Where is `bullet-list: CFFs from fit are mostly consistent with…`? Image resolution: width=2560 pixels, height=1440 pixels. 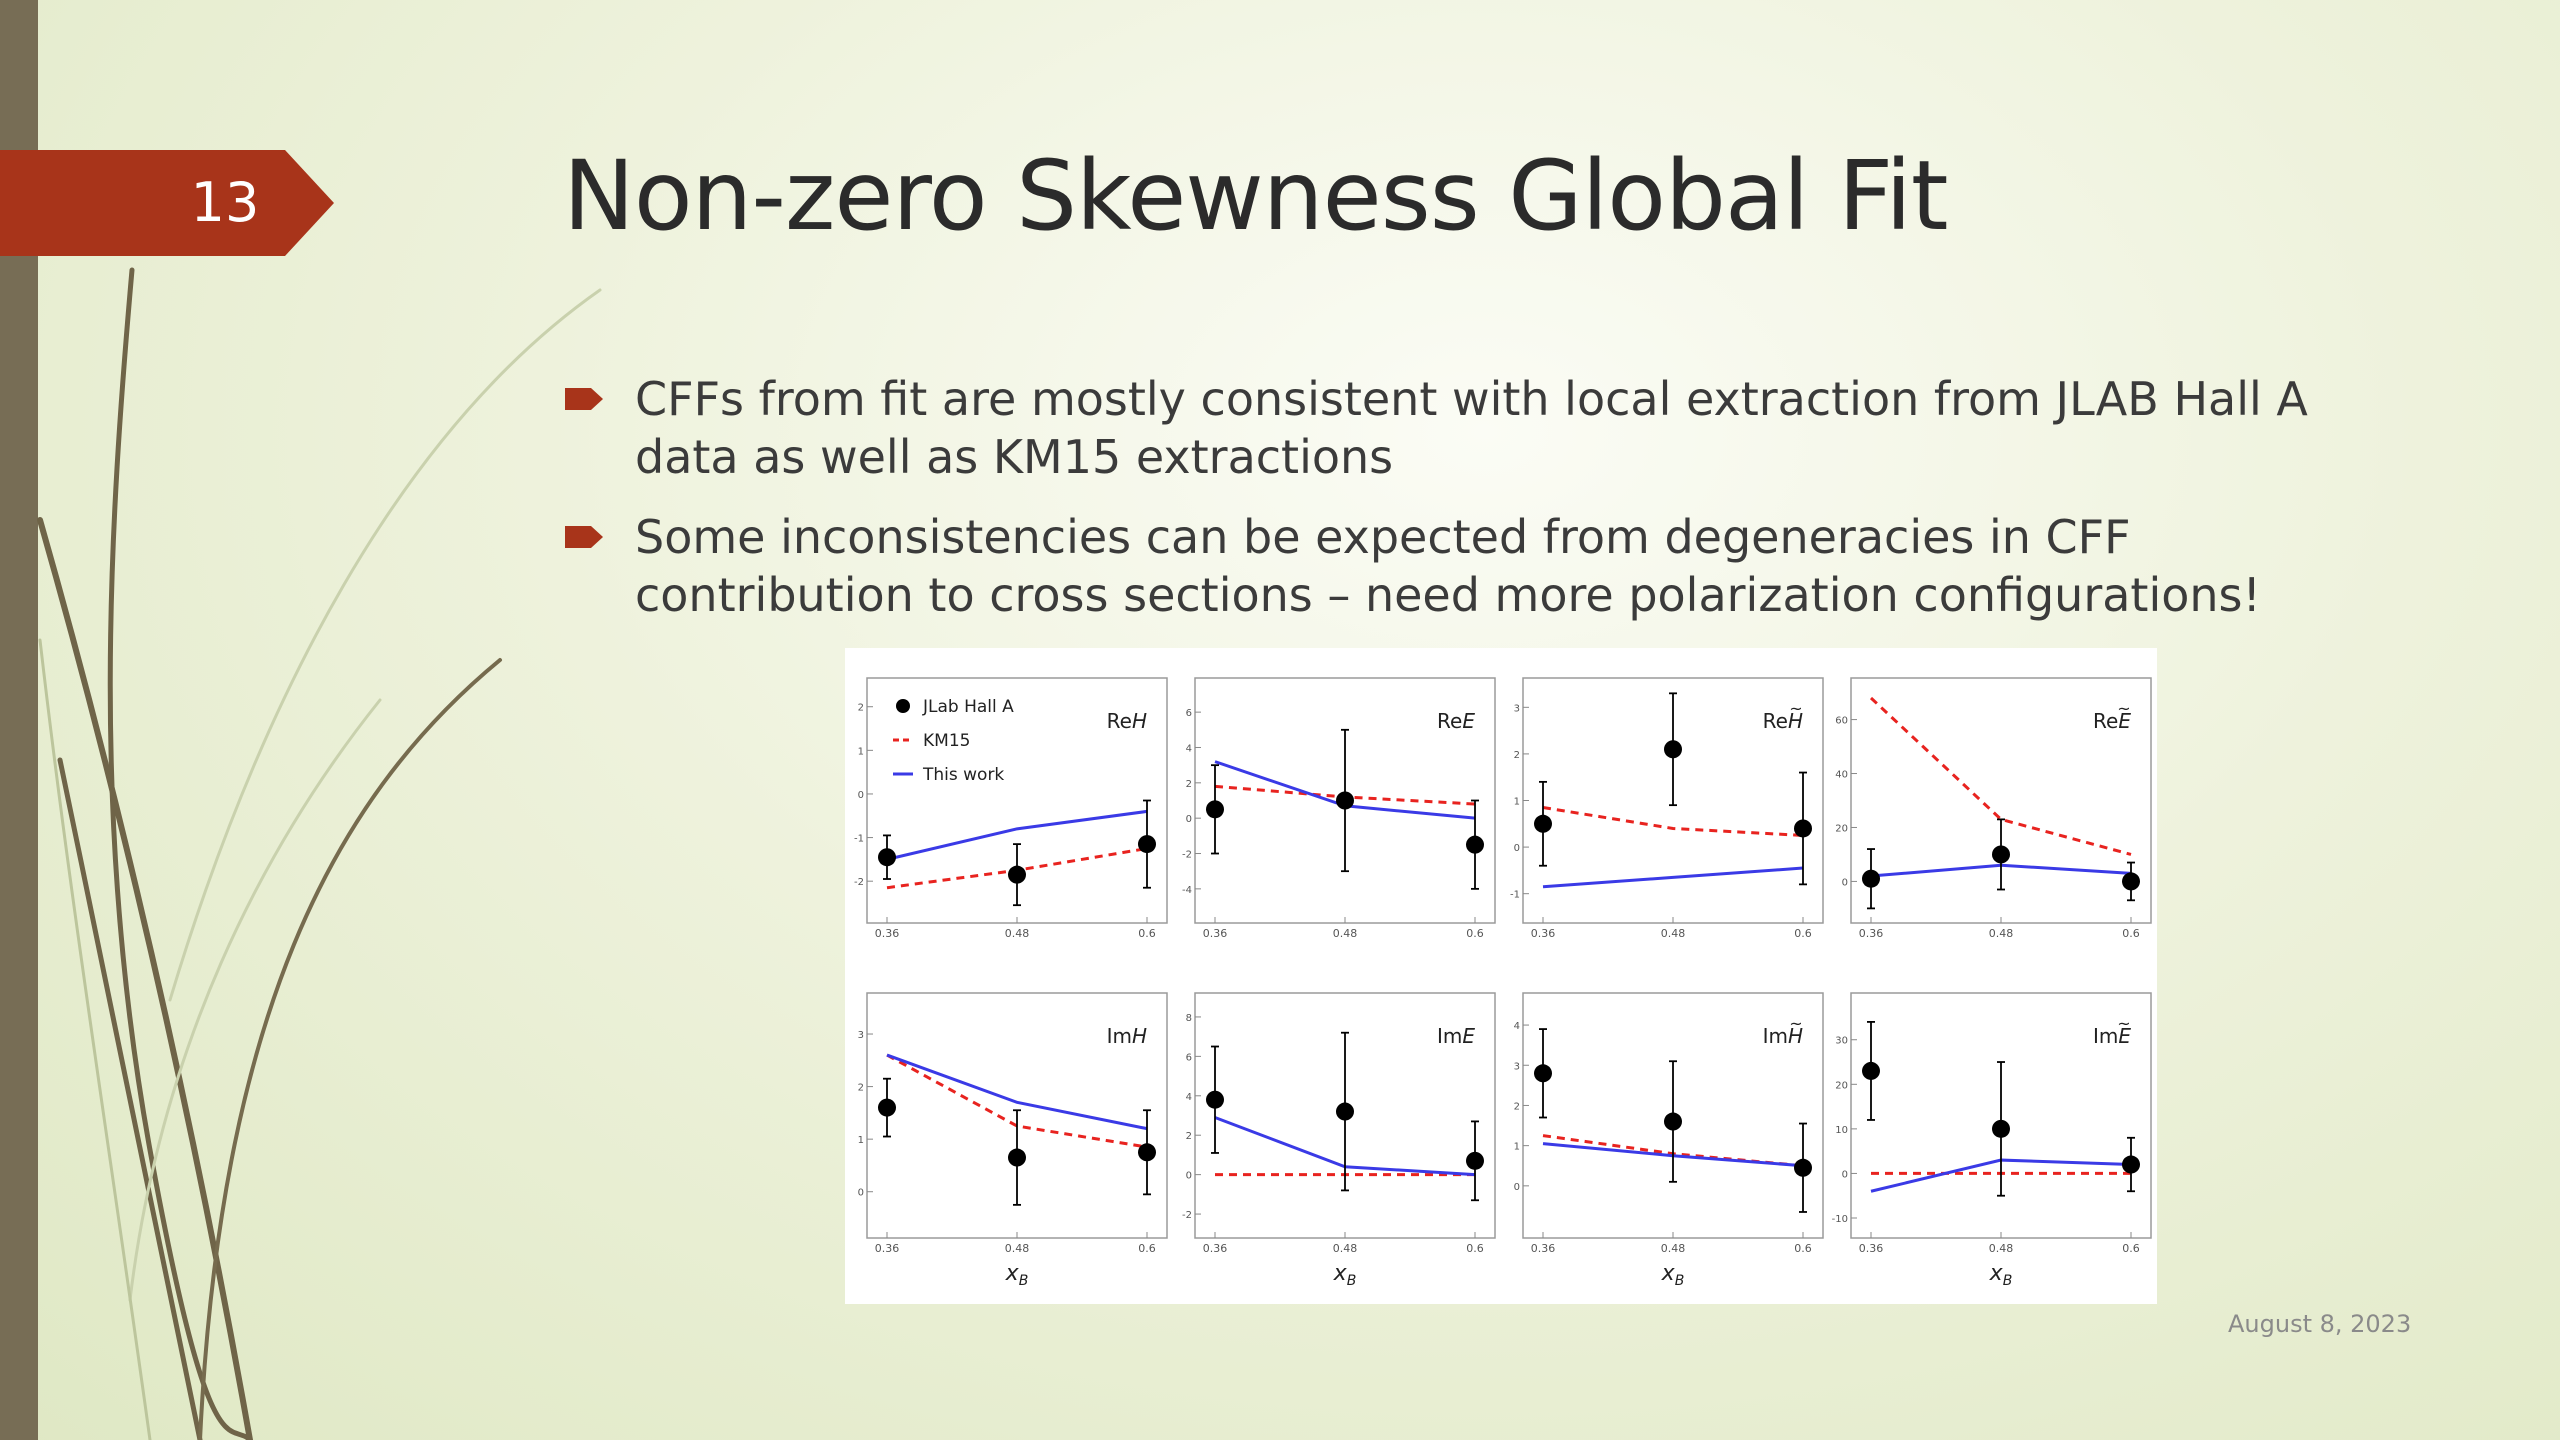 bullet-list: CFFs from fit are mostly consistent with… is located at coordinates (1443, 508).